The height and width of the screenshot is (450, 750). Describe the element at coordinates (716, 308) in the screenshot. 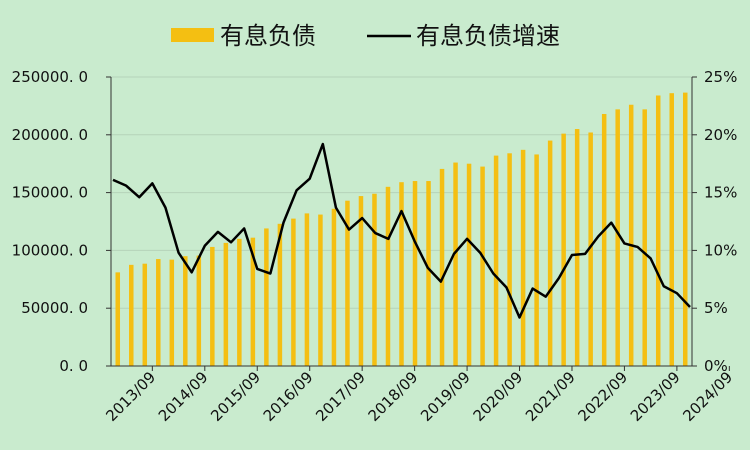

I see `y-right-tick-label: 5%` at that location.